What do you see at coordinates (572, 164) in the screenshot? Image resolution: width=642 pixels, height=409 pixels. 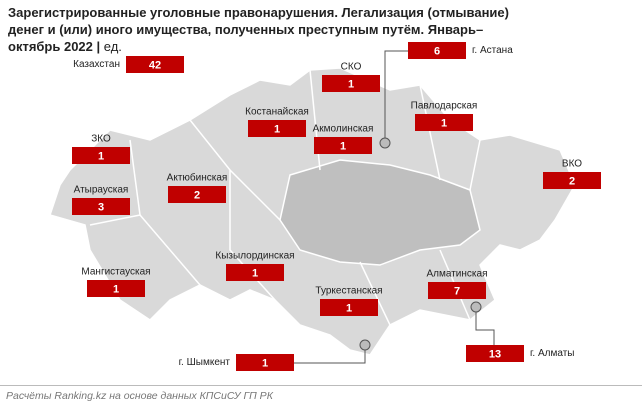 I see `region-name: ВКО` at bounding box center [572, 164].